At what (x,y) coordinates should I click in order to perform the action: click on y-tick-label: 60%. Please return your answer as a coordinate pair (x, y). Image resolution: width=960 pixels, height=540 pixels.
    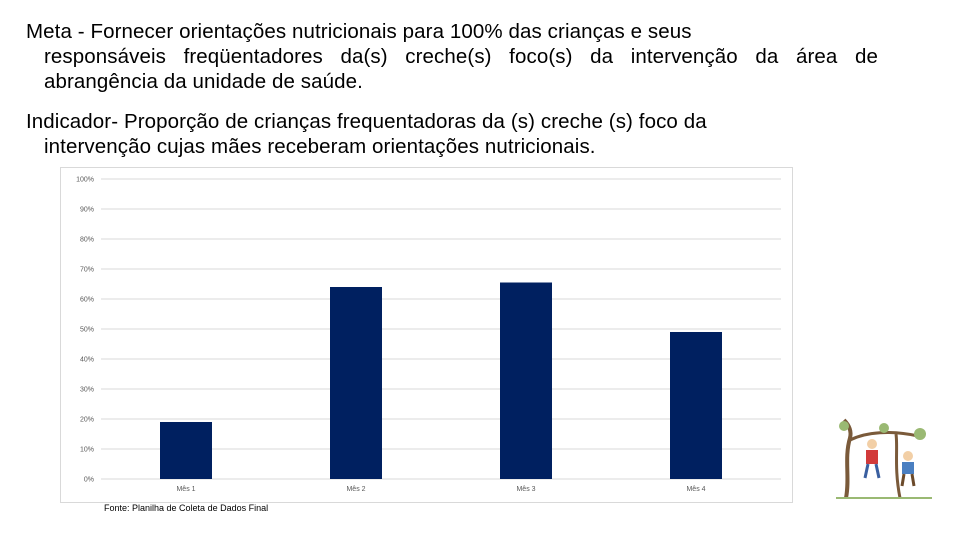
    Looking at the image, I should click on (87, 300).